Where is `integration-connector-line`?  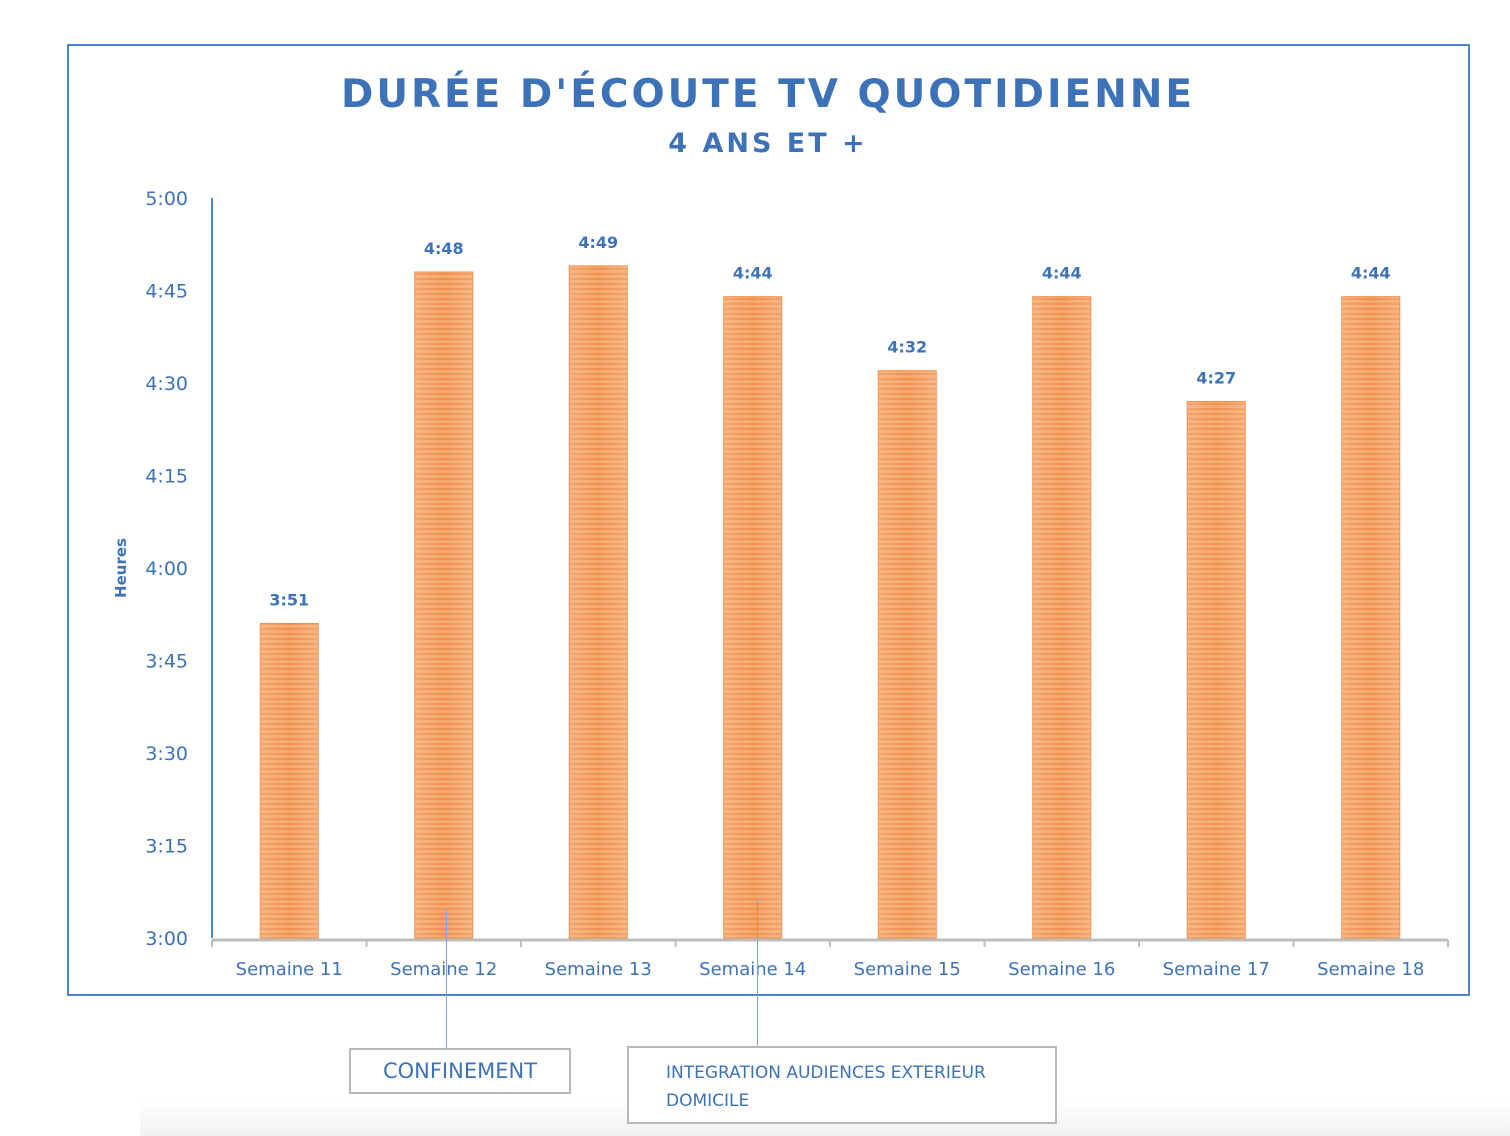
integration-connector-line is located at coordinates (757, 973).